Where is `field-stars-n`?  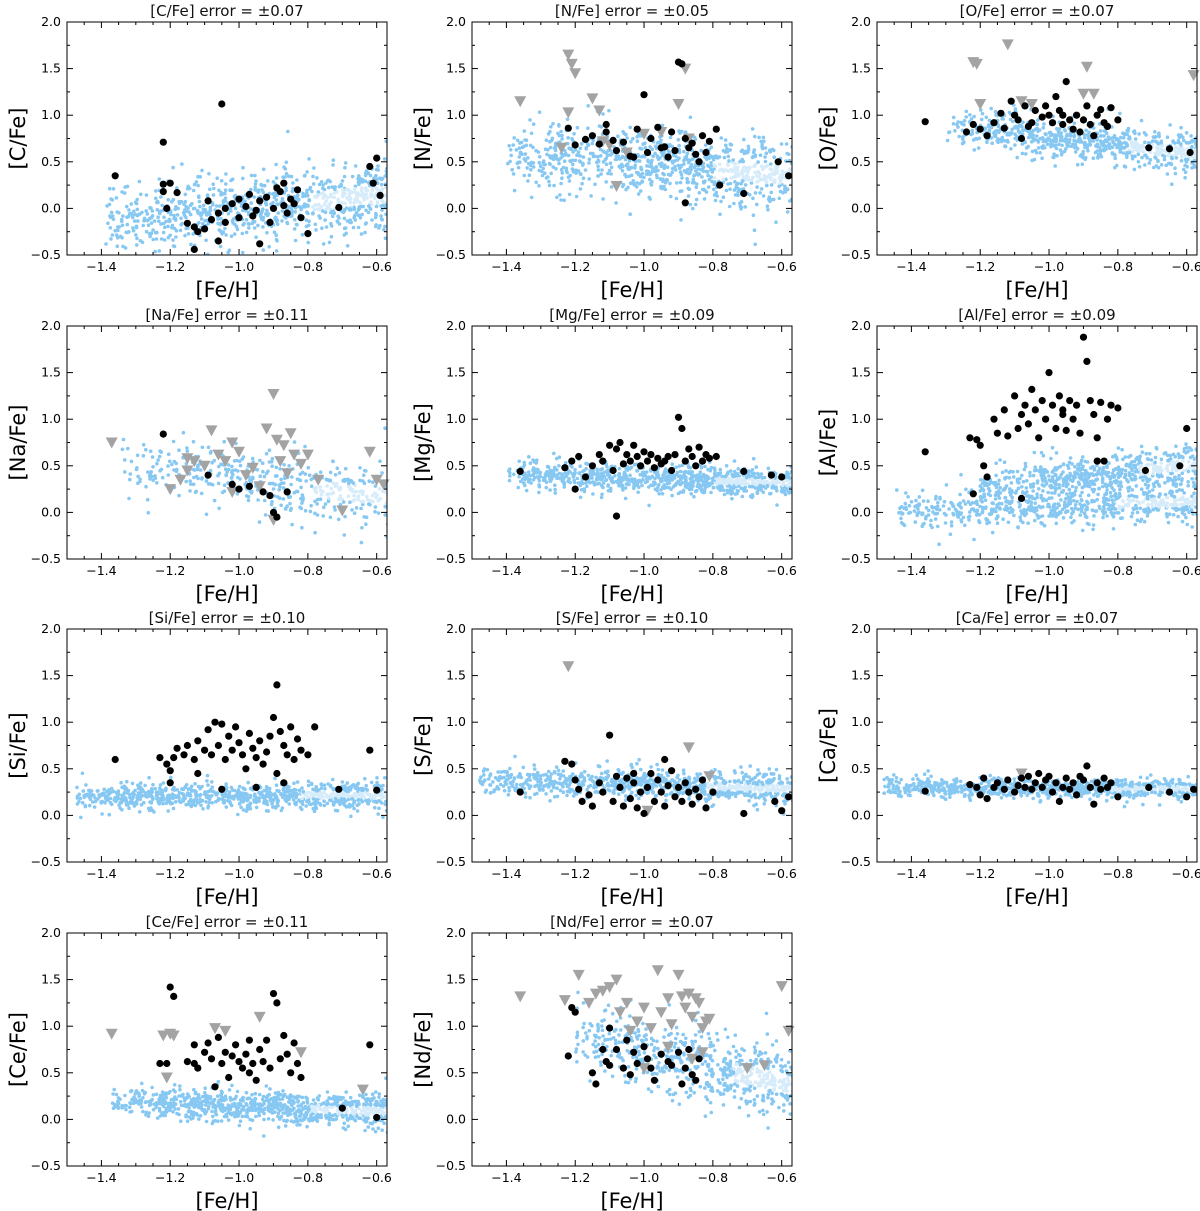
field-stars-n is located at coordinates (649, 172).